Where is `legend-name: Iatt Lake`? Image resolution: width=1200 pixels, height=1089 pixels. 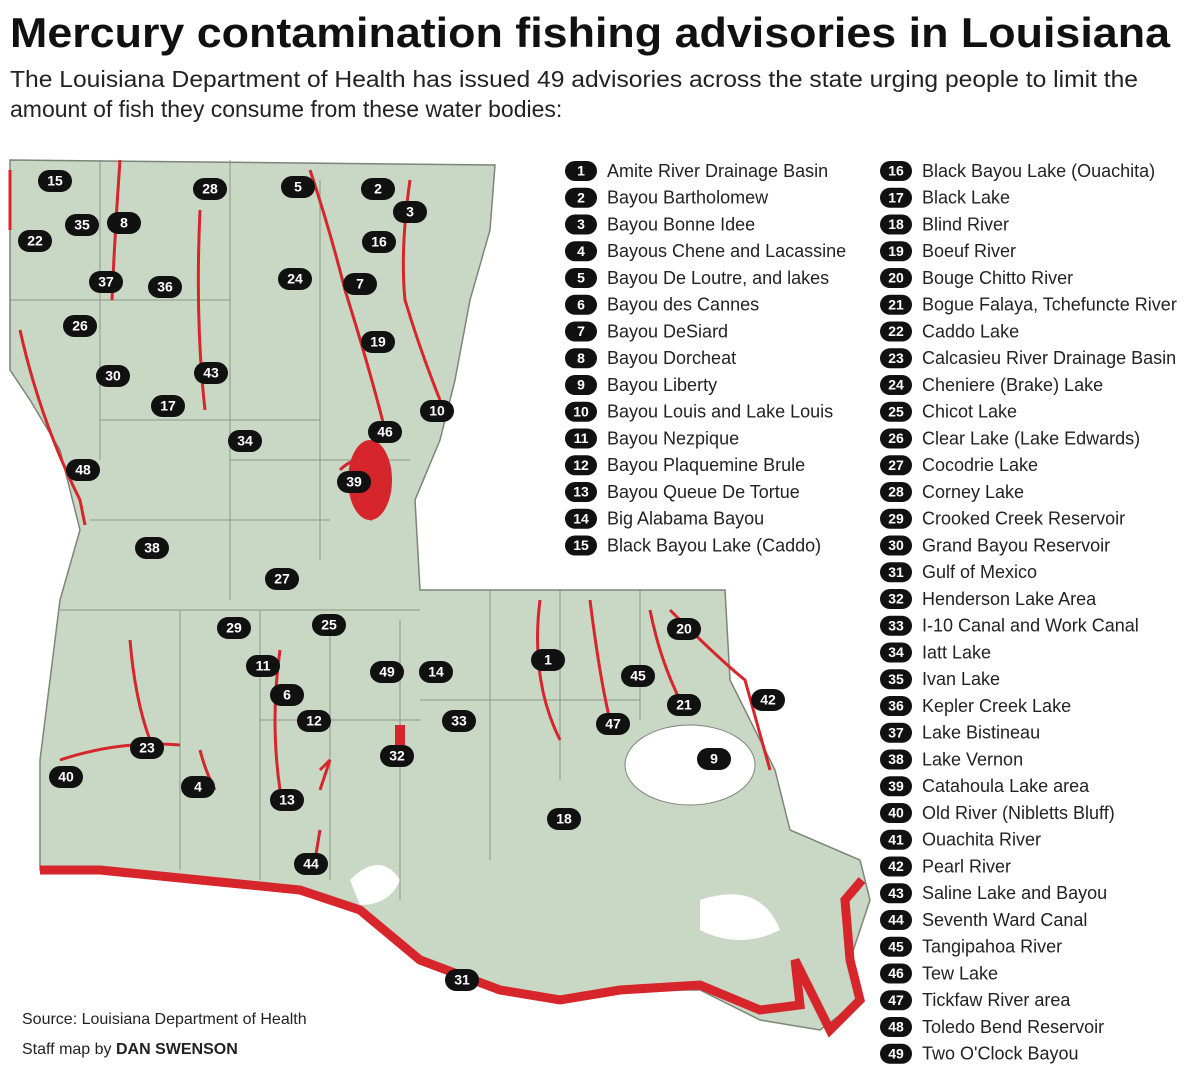
legend-name: Iatt Lake is located at coordinates (956, 652).